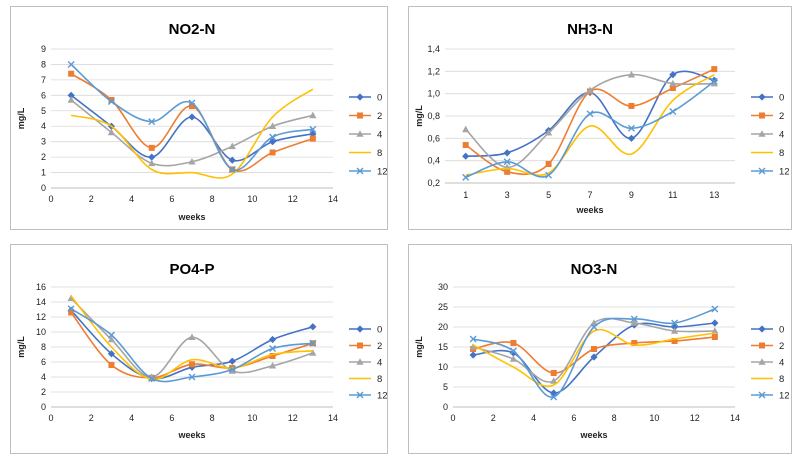 The image size is (801, 460). I want to click on chart-title: NO2-N, so click(192, 29).